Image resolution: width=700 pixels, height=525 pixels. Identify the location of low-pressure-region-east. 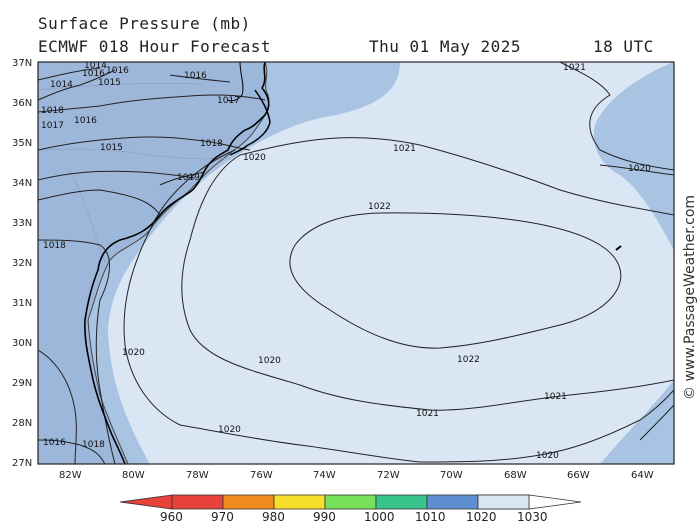
(633, 156).